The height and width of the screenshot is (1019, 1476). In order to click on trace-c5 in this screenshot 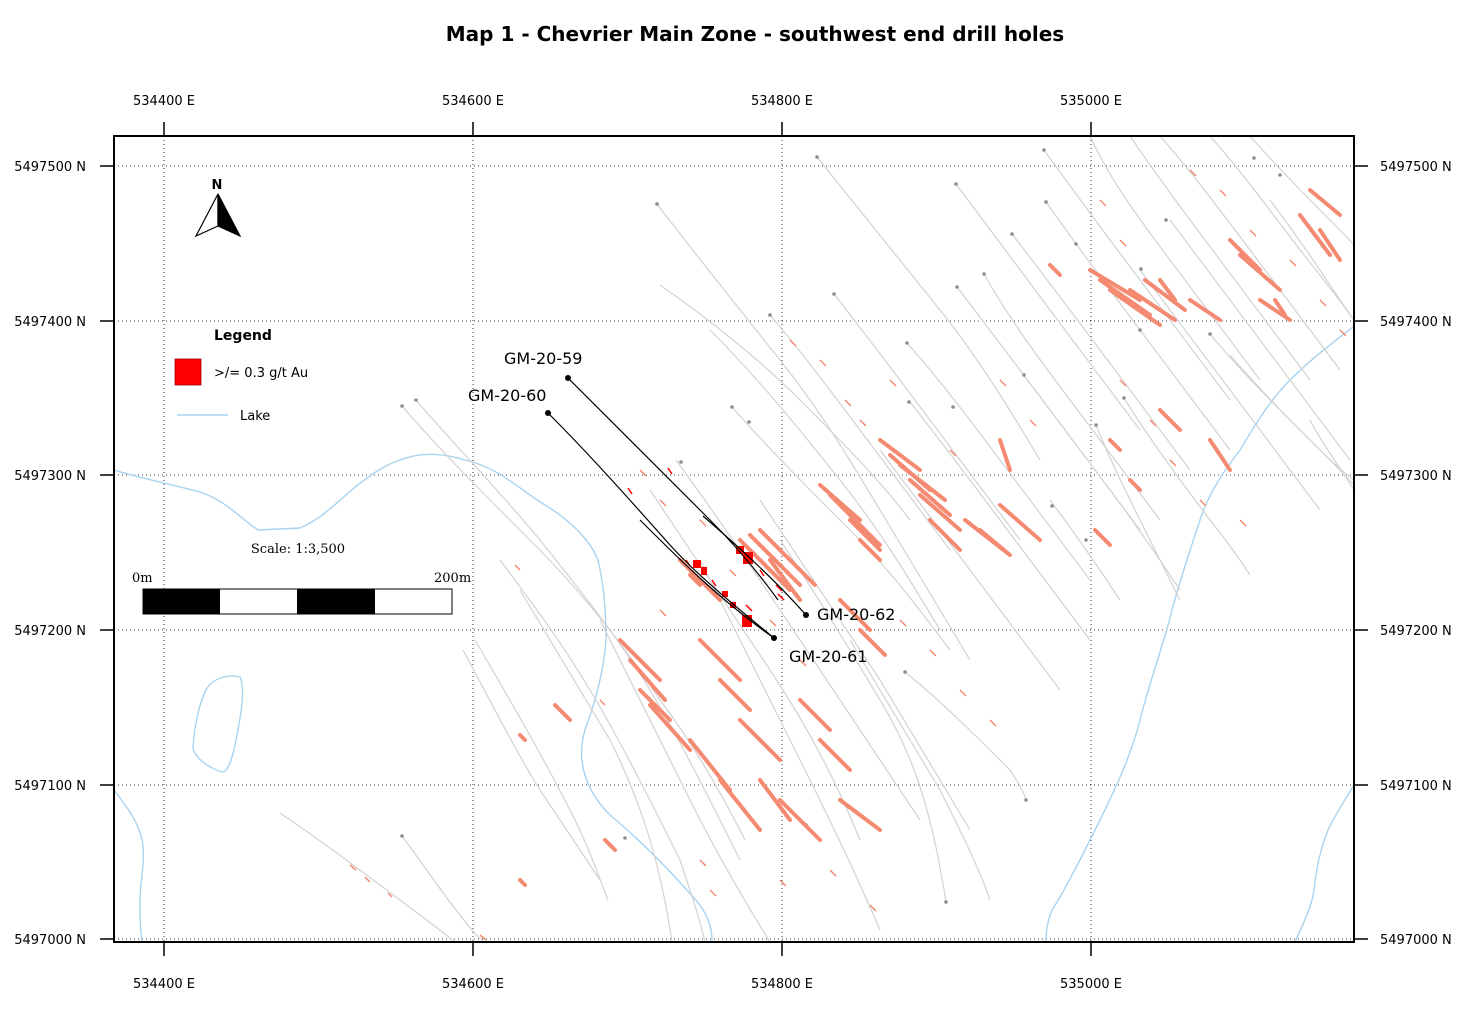, I will do `click(860, 432)`.